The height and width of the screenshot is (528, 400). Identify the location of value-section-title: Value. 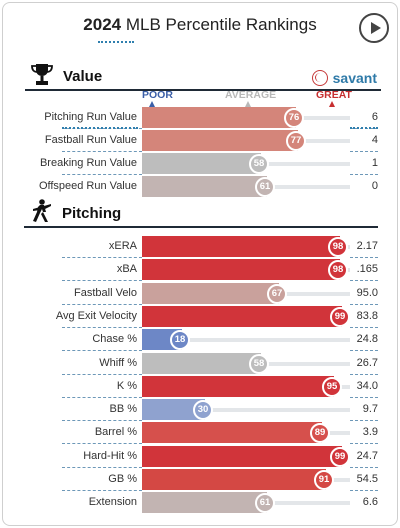
(83, 76).